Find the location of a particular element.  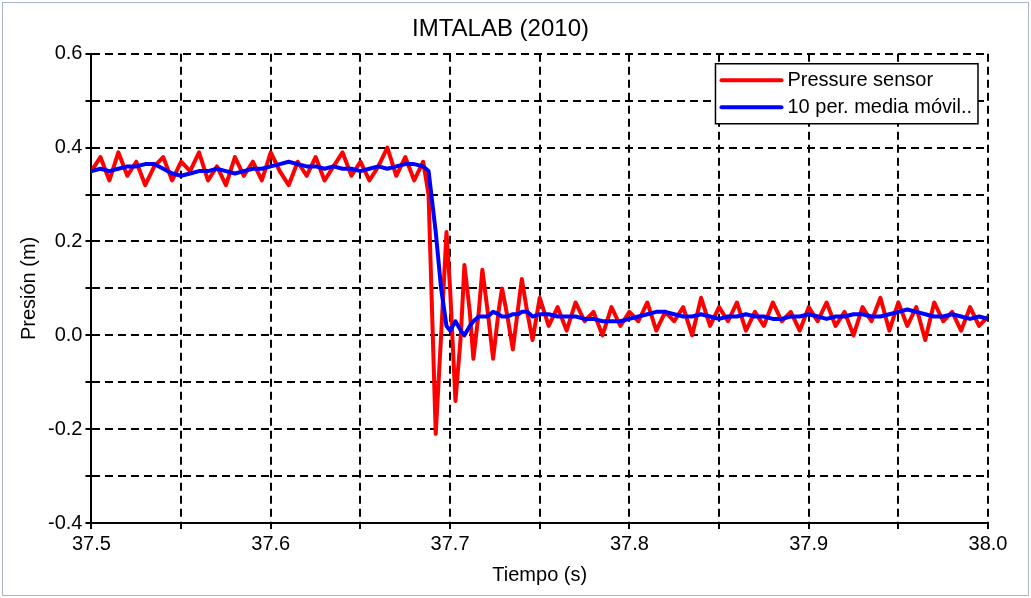

chart-title: IMTALAB (2010) is located at coordinates (500, 28).